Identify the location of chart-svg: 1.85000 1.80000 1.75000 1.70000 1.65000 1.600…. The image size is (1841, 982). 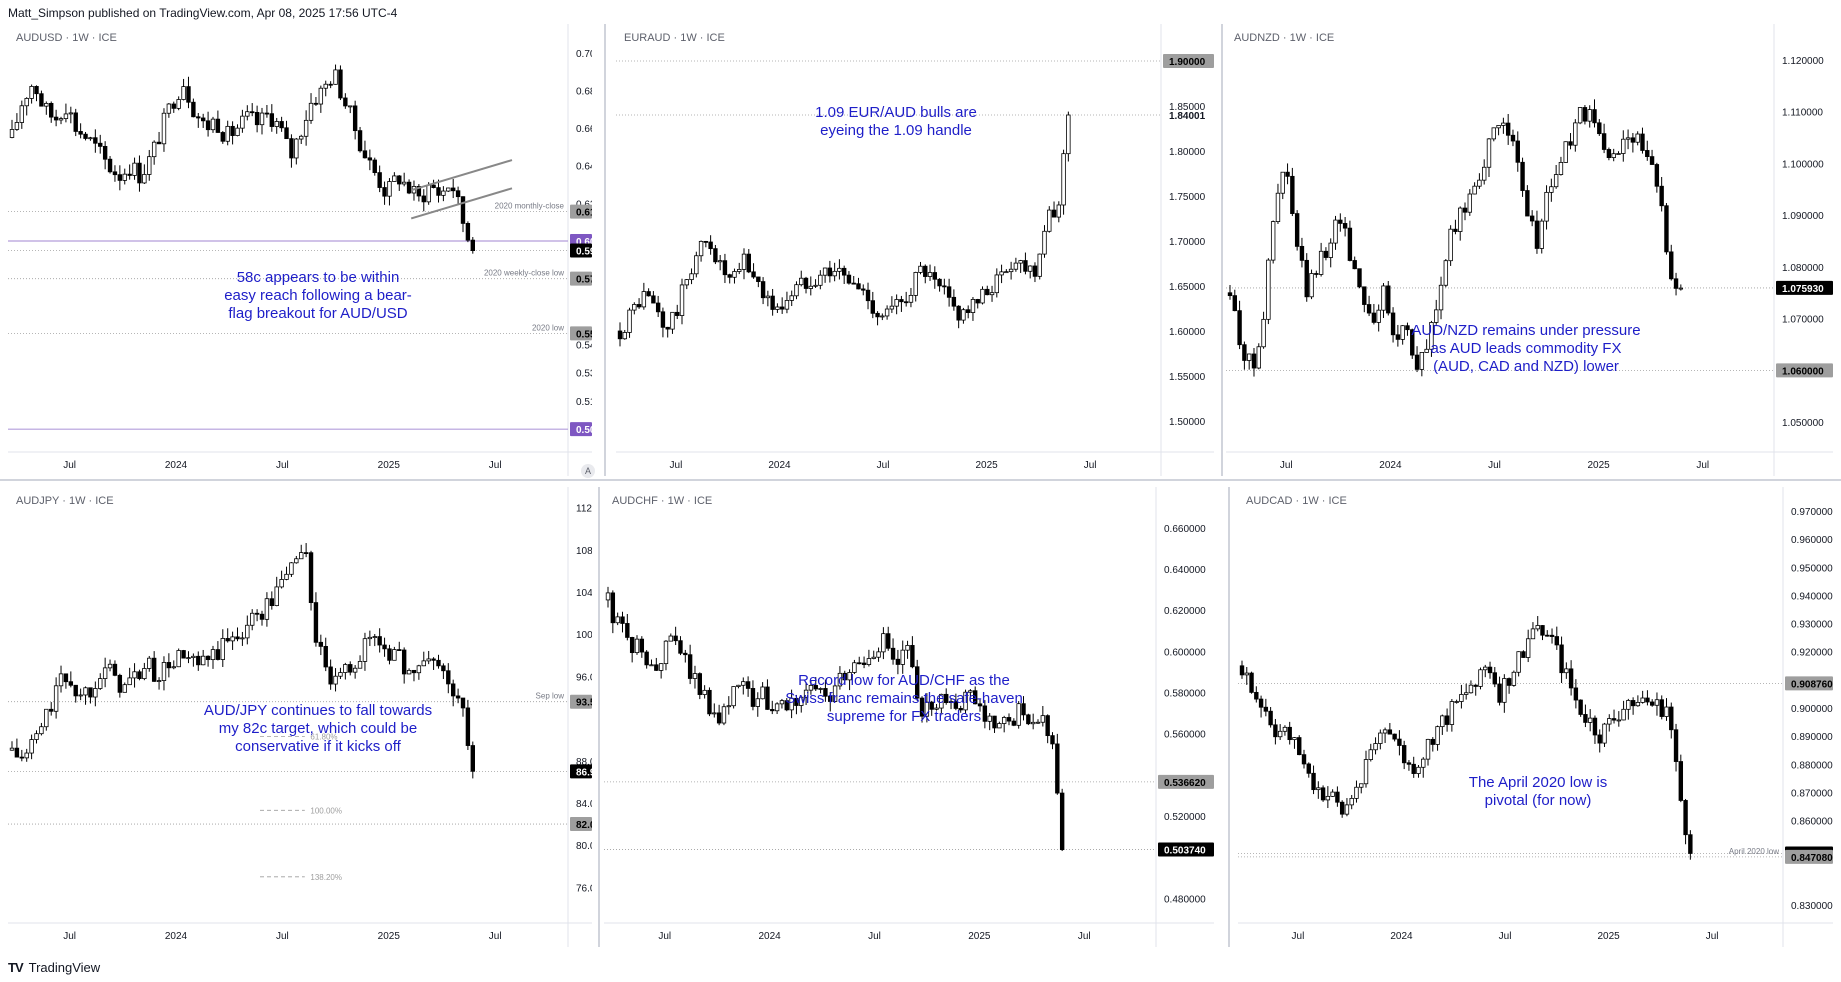
(915, 250).